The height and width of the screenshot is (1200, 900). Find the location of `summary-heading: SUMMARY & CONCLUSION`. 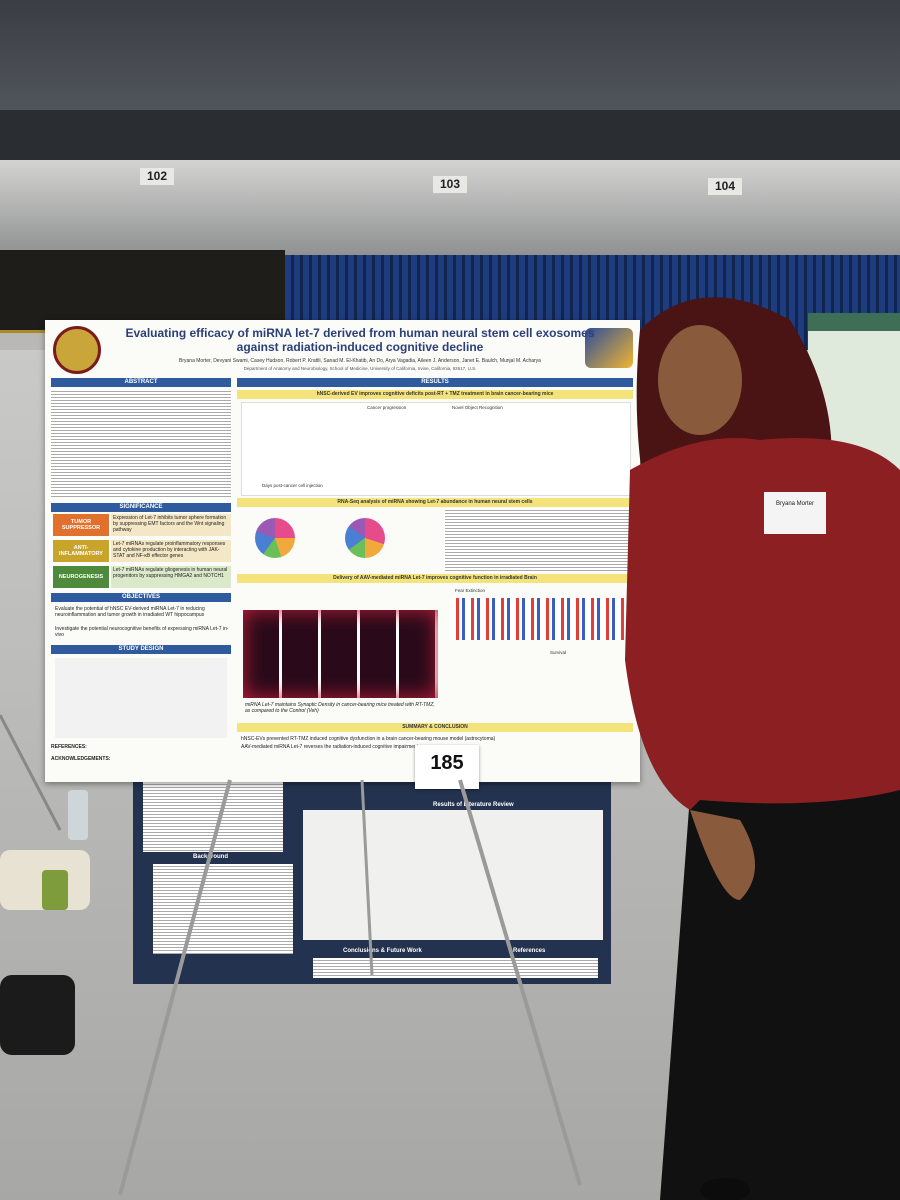

summary-heading: SUMMARY & CONCLUSION is located at coordinates (435, 727).